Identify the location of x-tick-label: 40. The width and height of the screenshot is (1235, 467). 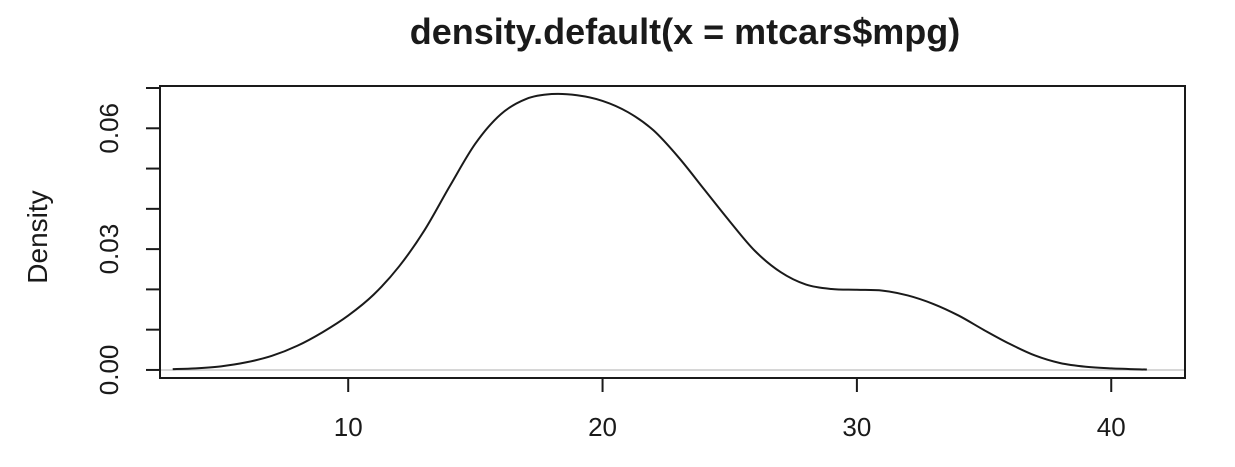
(1111, 427).